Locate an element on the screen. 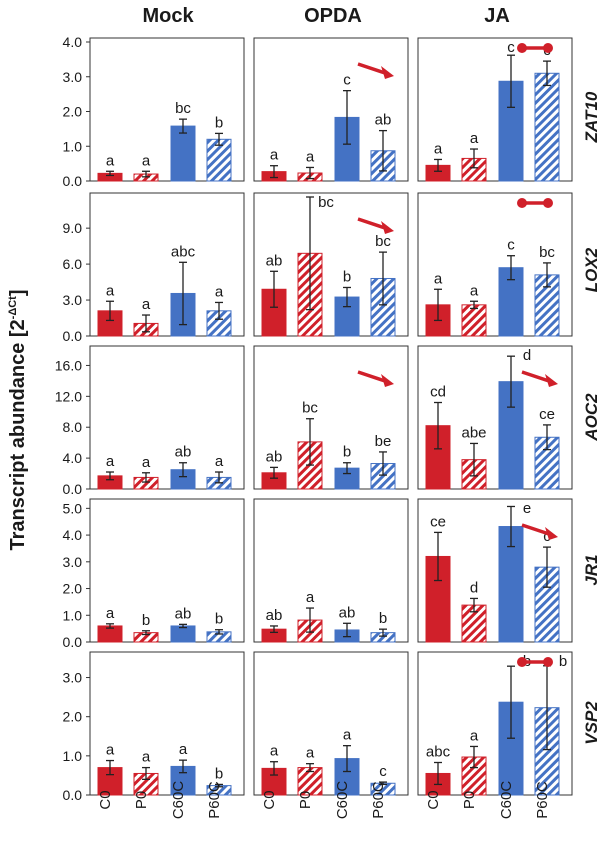 The height and width of the screenshot is (850, 607). significance-letter: e is located at coordinates (527, 508).